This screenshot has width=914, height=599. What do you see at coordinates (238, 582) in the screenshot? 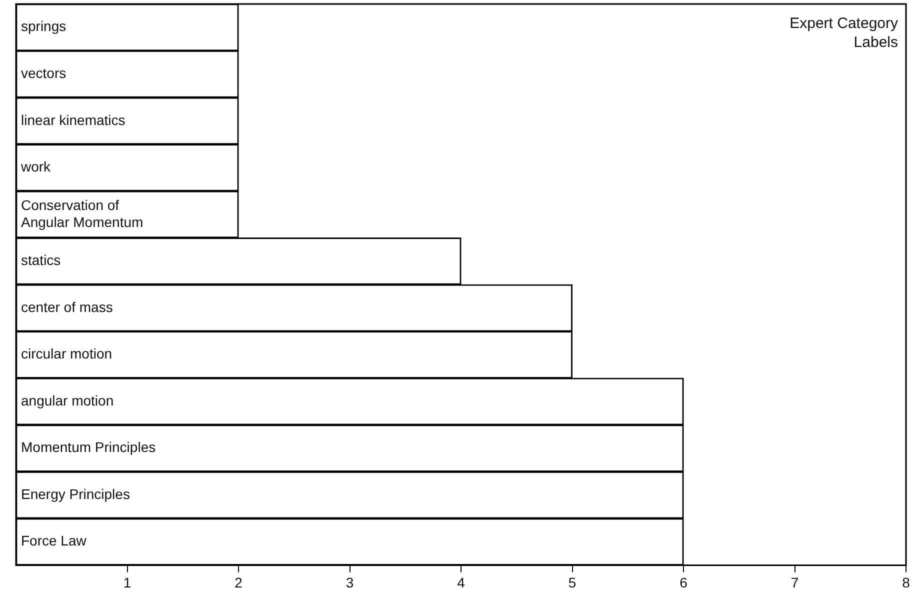
I see `x-tick-label: 2` at bounding box center [238, 582].